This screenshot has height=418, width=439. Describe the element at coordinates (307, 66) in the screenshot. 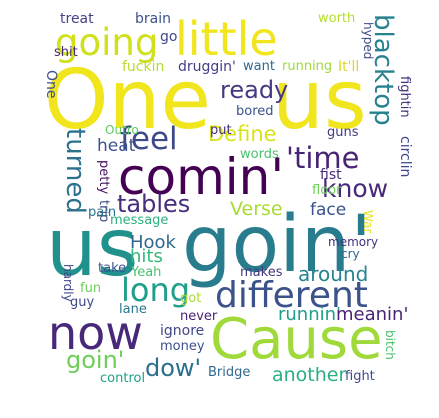

I see `word-running: running` at that location.